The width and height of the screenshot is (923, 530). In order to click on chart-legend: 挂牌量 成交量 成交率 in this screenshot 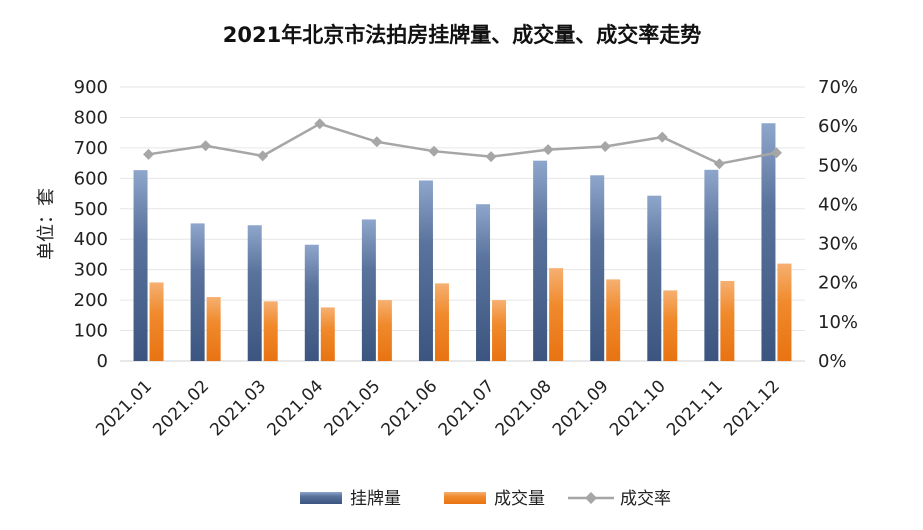, I will do `click(485, 499)`.